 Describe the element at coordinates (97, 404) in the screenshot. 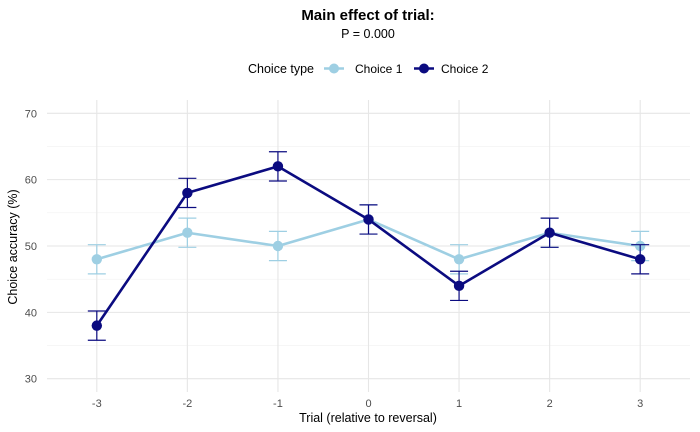

I see `x-tick-label: -3` at that location.